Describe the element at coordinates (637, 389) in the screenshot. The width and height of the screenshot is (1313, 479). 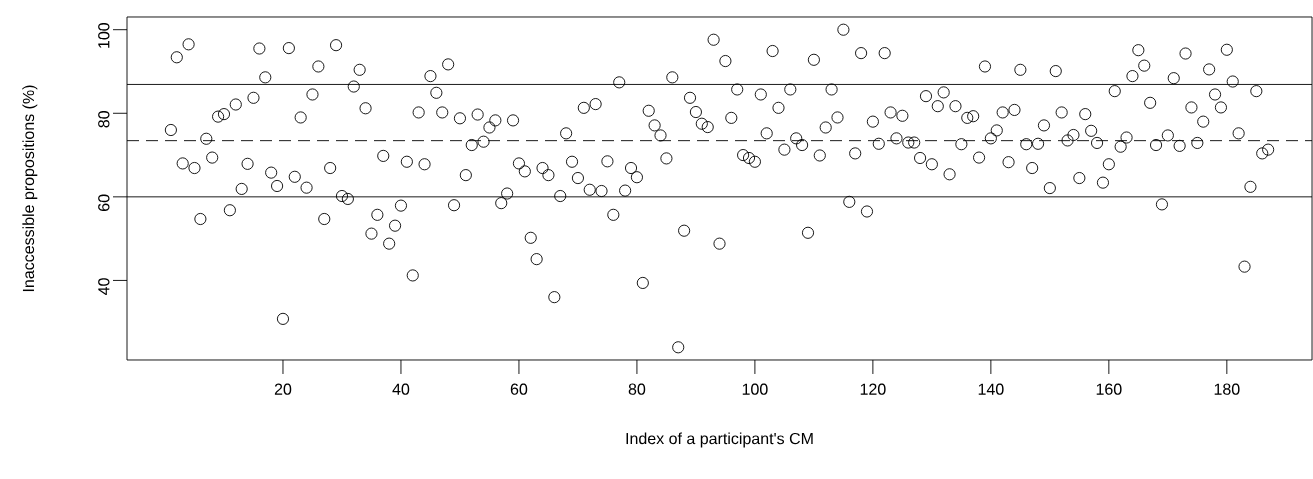
I see `x-tick-label: 80` at that location.